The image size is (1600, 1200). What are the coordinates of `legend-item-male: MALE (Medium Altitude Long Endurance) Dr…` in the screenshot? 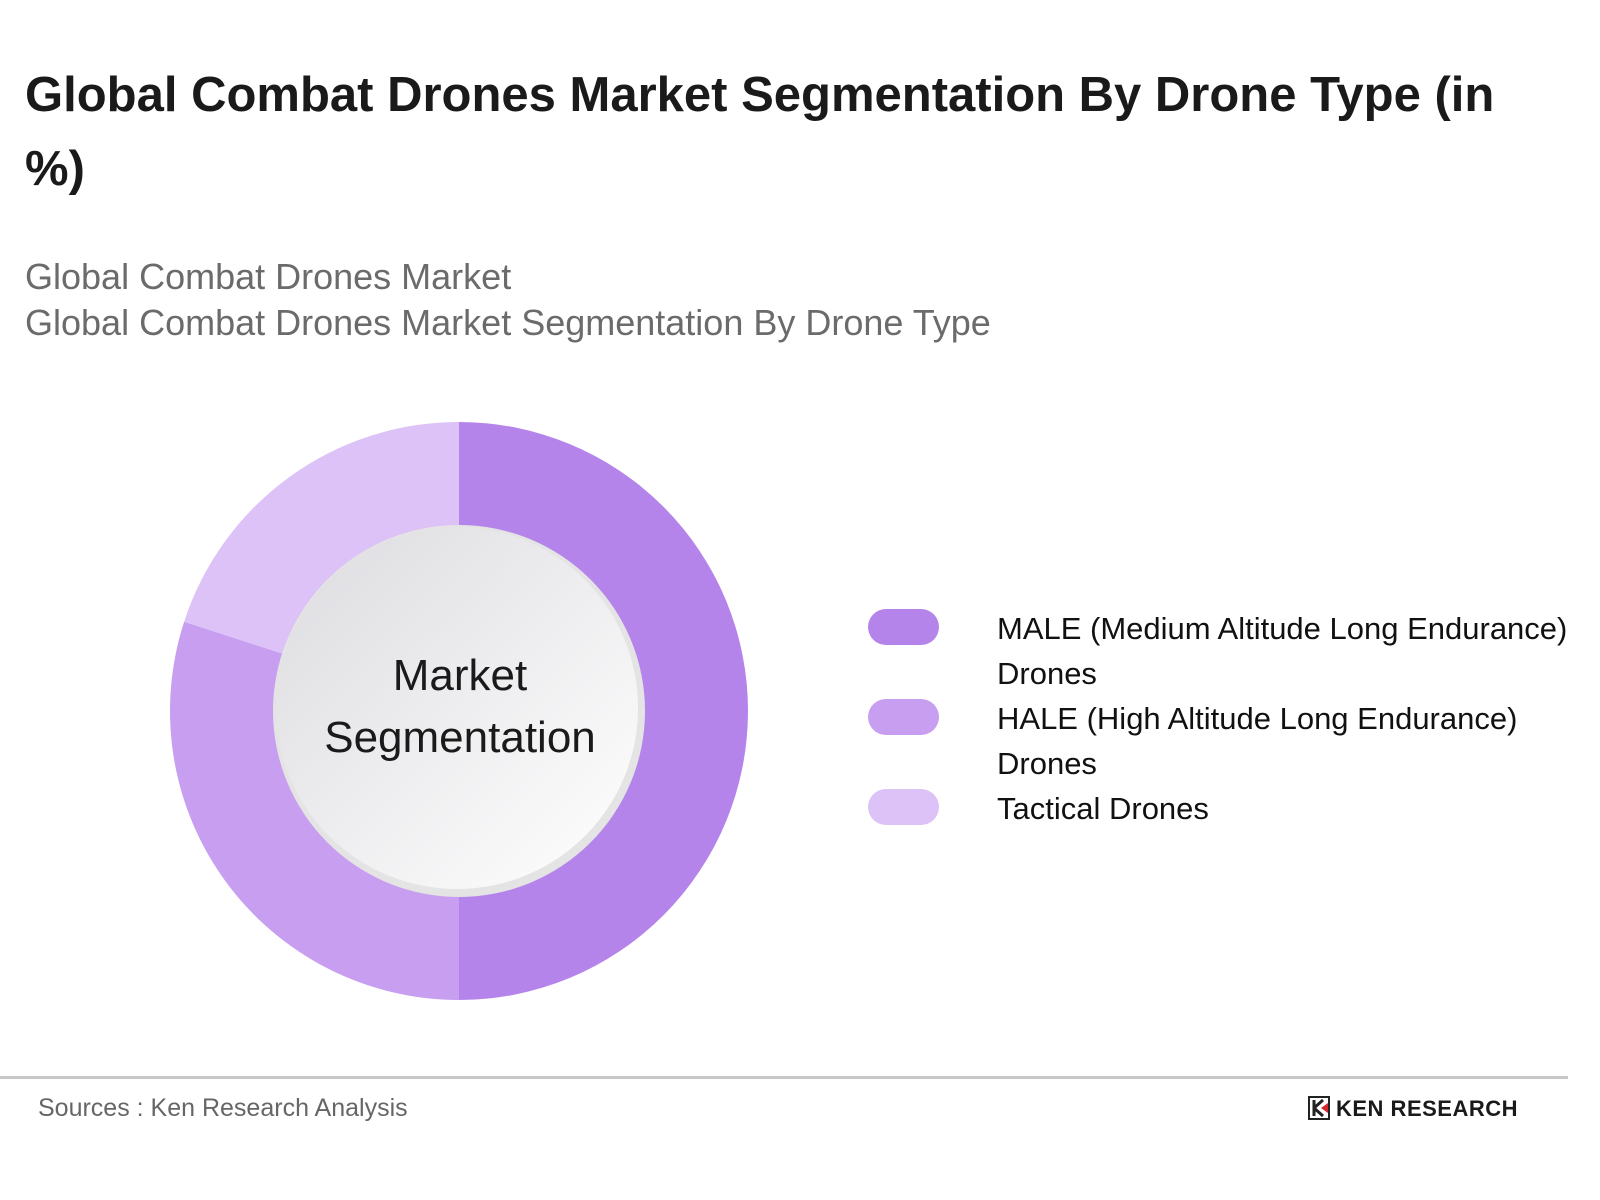 It's located at (1218, 651).